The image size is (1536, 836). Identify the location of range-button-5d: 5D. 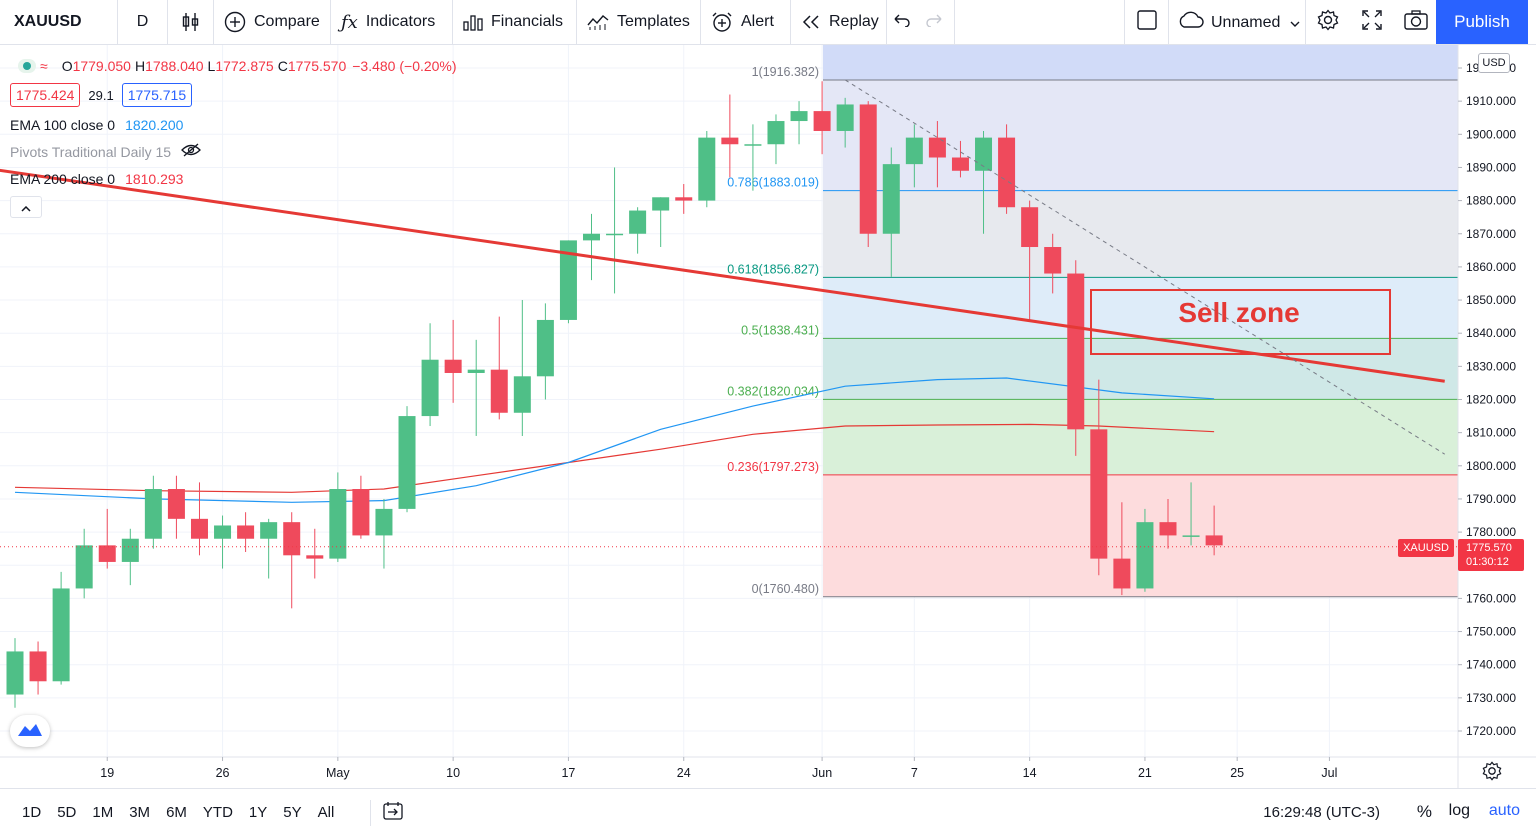
(67, 812).